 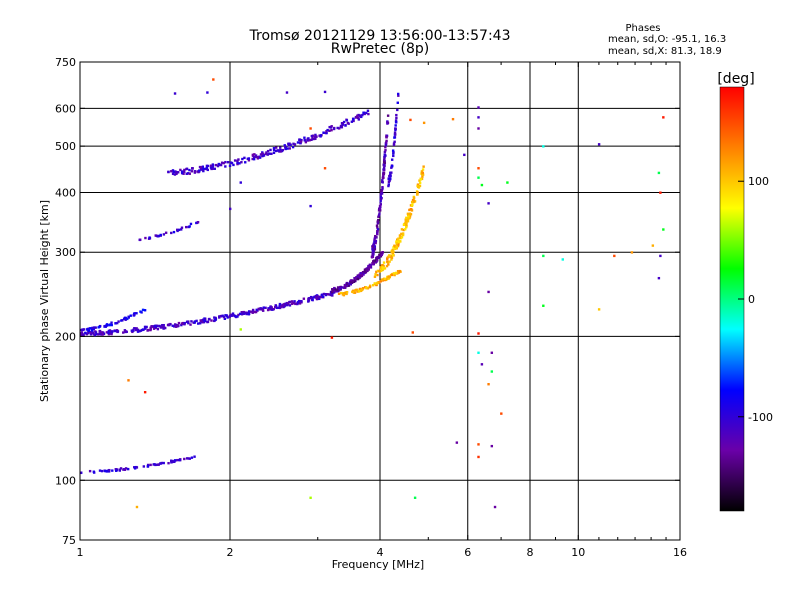 I want to click on y-axis-label: Stationary phase Virtual Height [km], so click(x=44, y=301).